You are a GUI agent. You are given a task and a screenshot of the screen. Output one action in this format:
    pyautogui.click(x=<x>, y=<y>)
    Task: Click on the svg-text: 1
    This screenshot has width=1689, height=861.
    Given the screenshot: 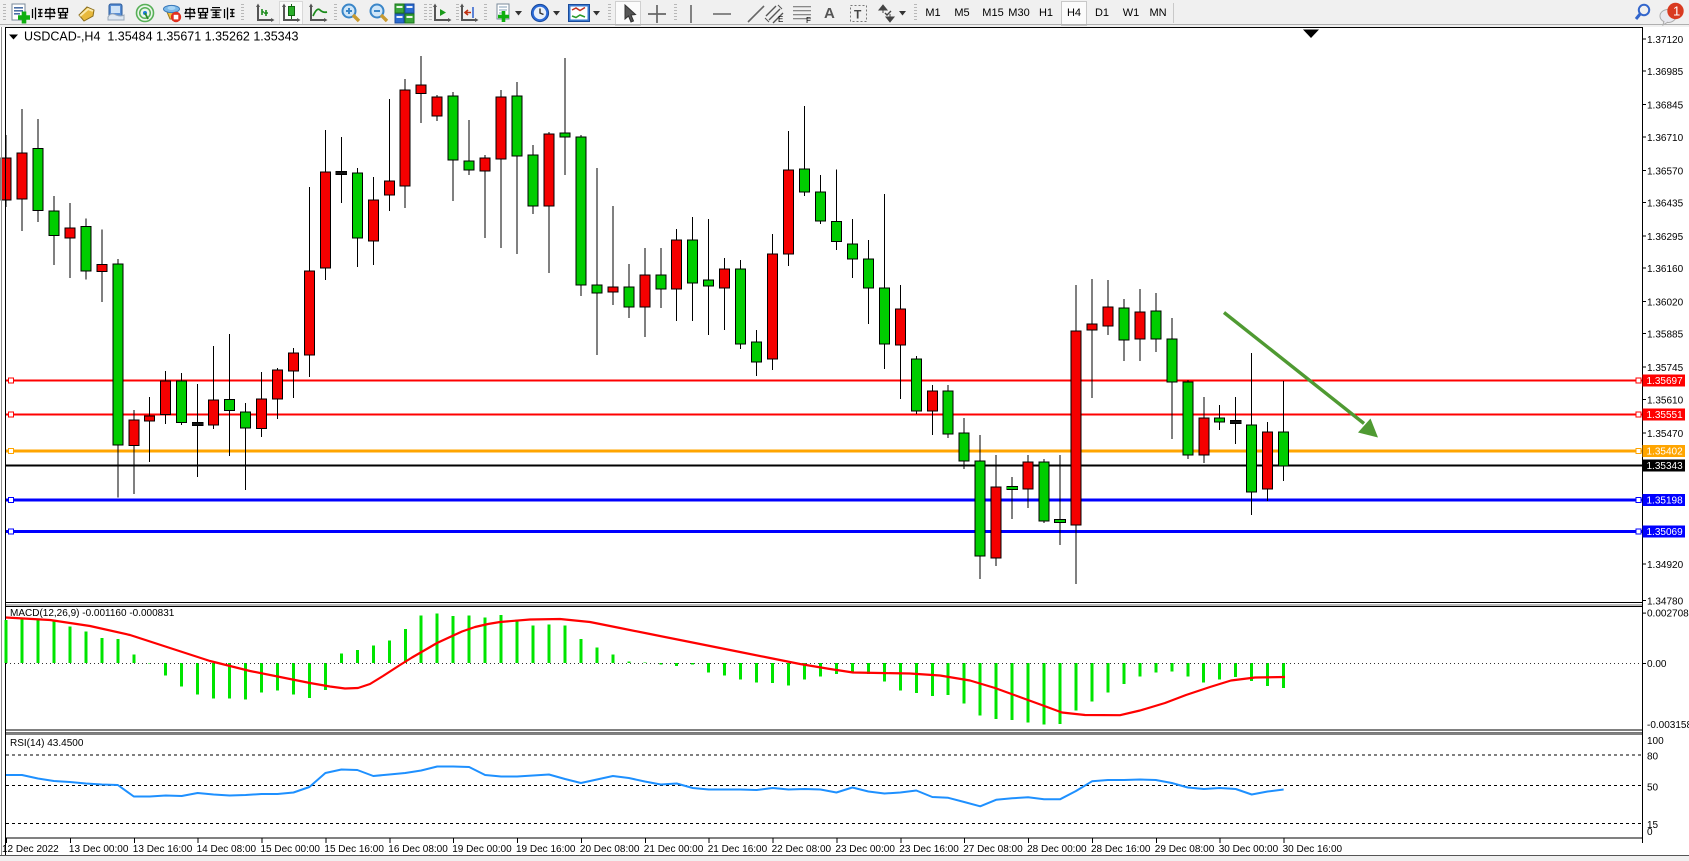 What is the action you would take?
    pyautogui.click(x=1676, y=11)
    